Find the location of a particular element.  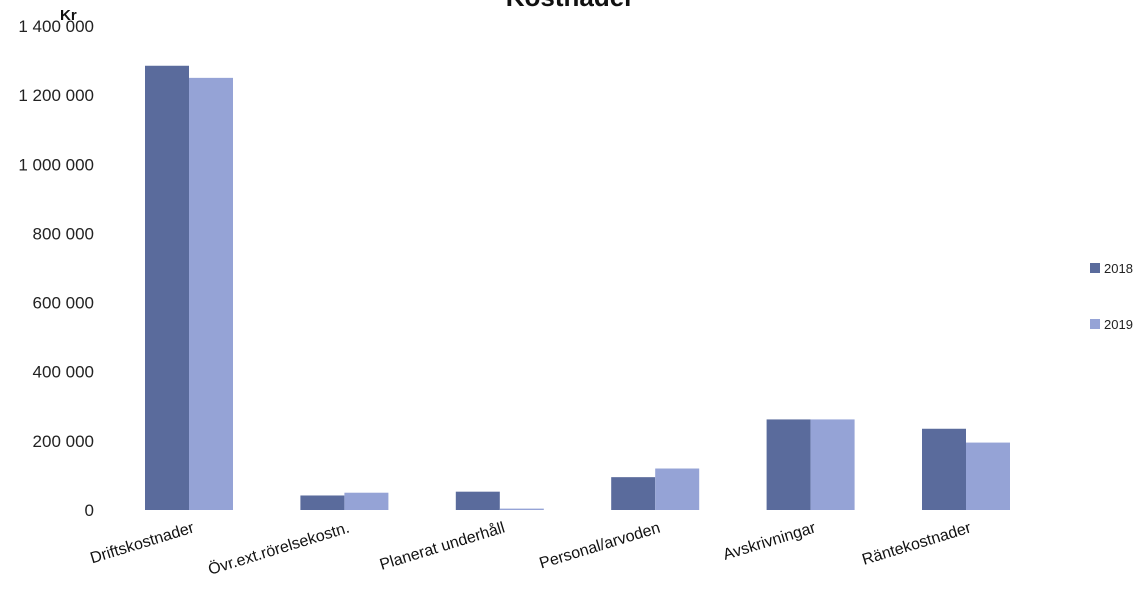

y-tick-label: 1 200 000 is located at coordinates (56, 95).